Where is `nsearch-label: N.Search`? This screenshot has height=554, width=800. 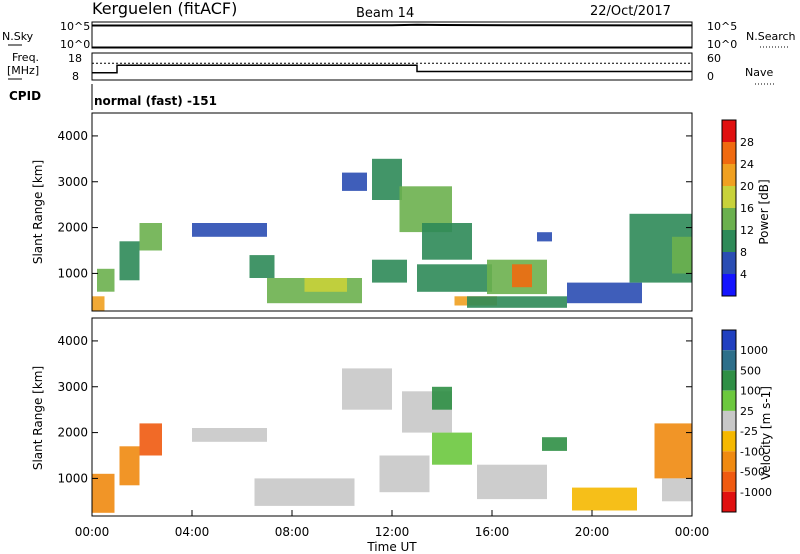 nsearch-label: N.Search is located at coordinates (771, 36).